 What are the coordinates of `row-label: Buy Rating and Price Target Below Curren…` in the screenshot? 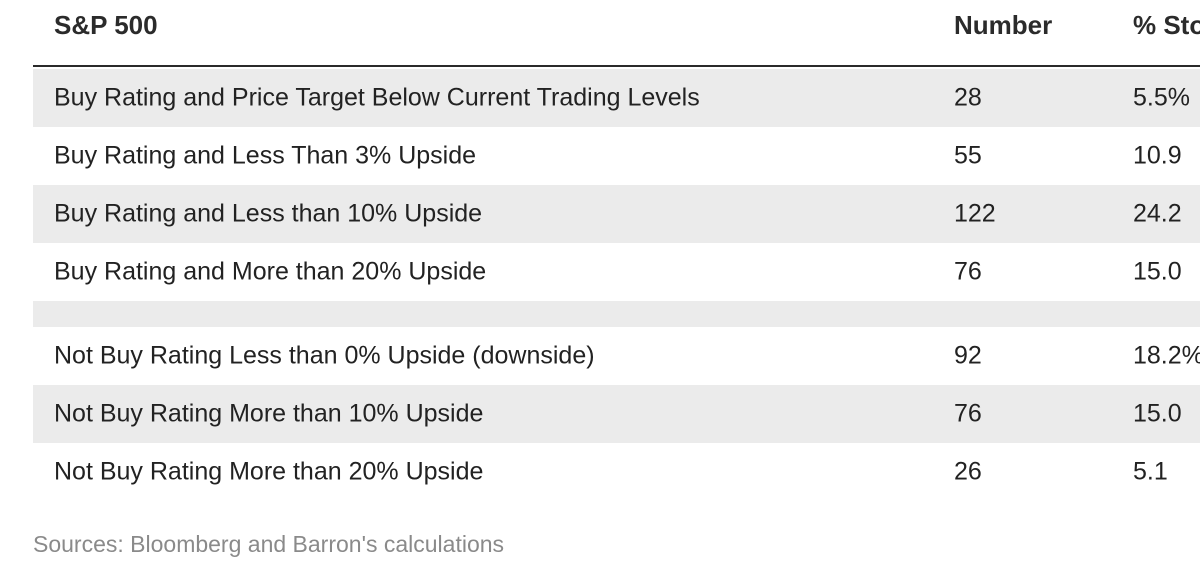 It's located at (377, 97).